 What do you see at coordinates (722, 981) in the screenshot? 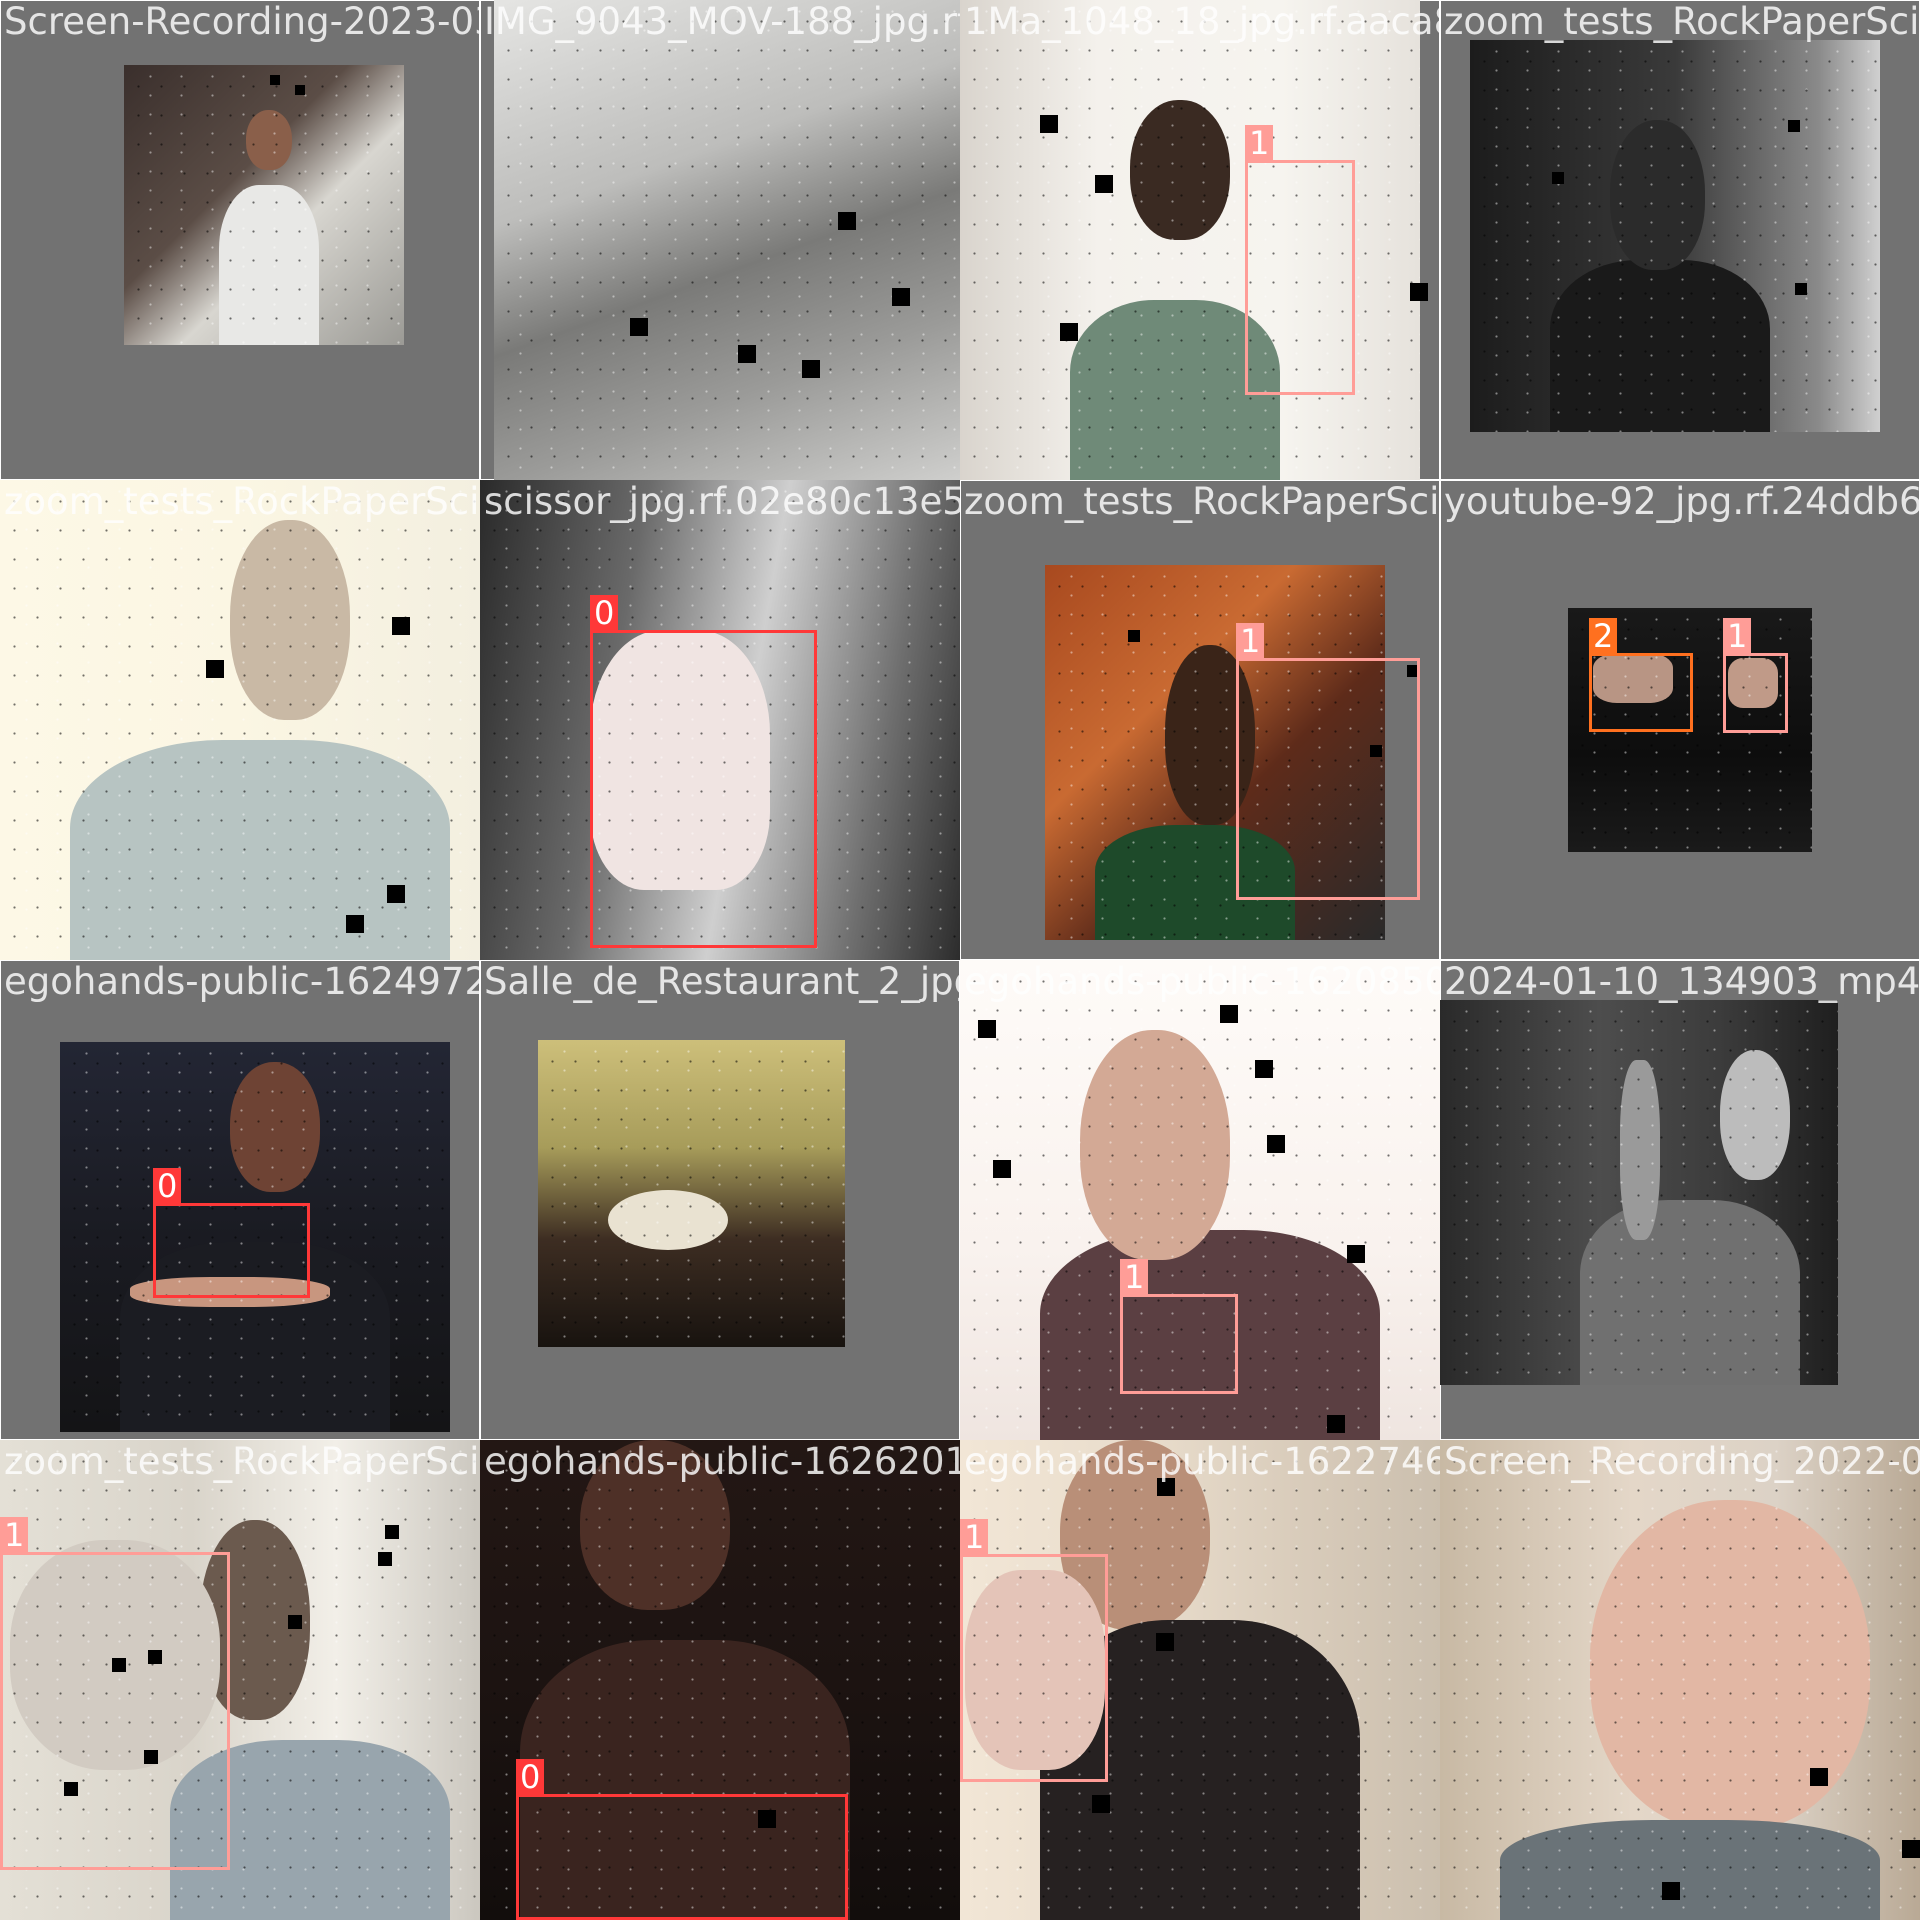
I see `image-filename: Salle_de_Restaurant_2_jpg.rf` at bounding box center [722, 981].